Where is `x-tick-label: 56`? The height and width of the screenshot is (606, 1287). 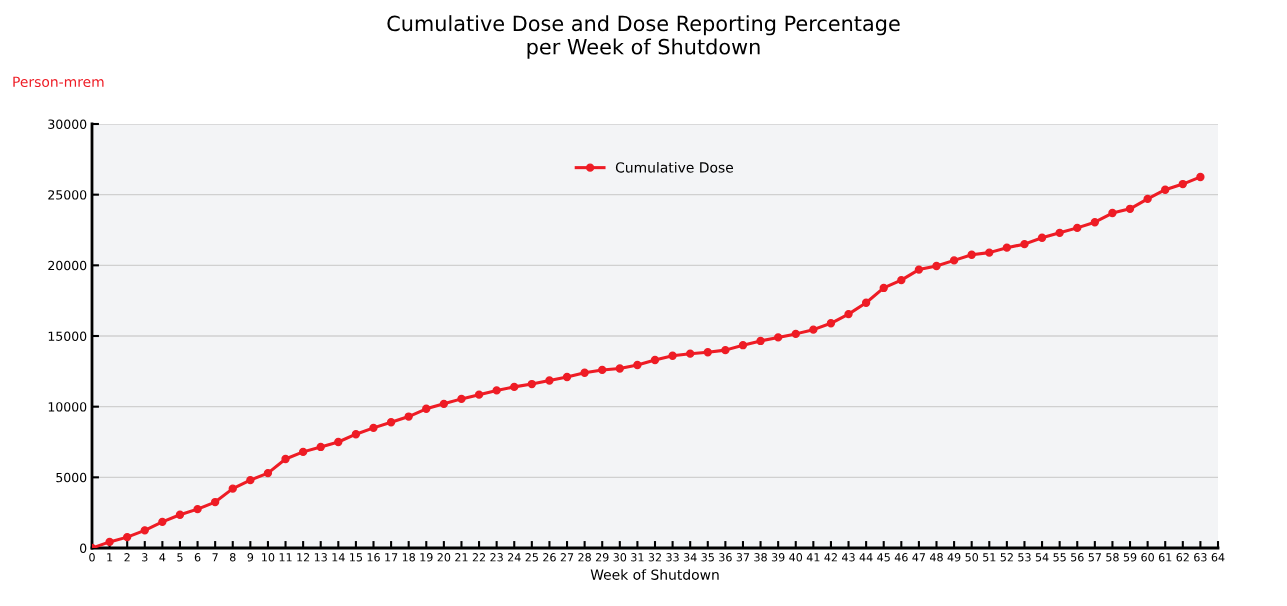 x-tick-label: 56 is located at coordinates (1077, 557).